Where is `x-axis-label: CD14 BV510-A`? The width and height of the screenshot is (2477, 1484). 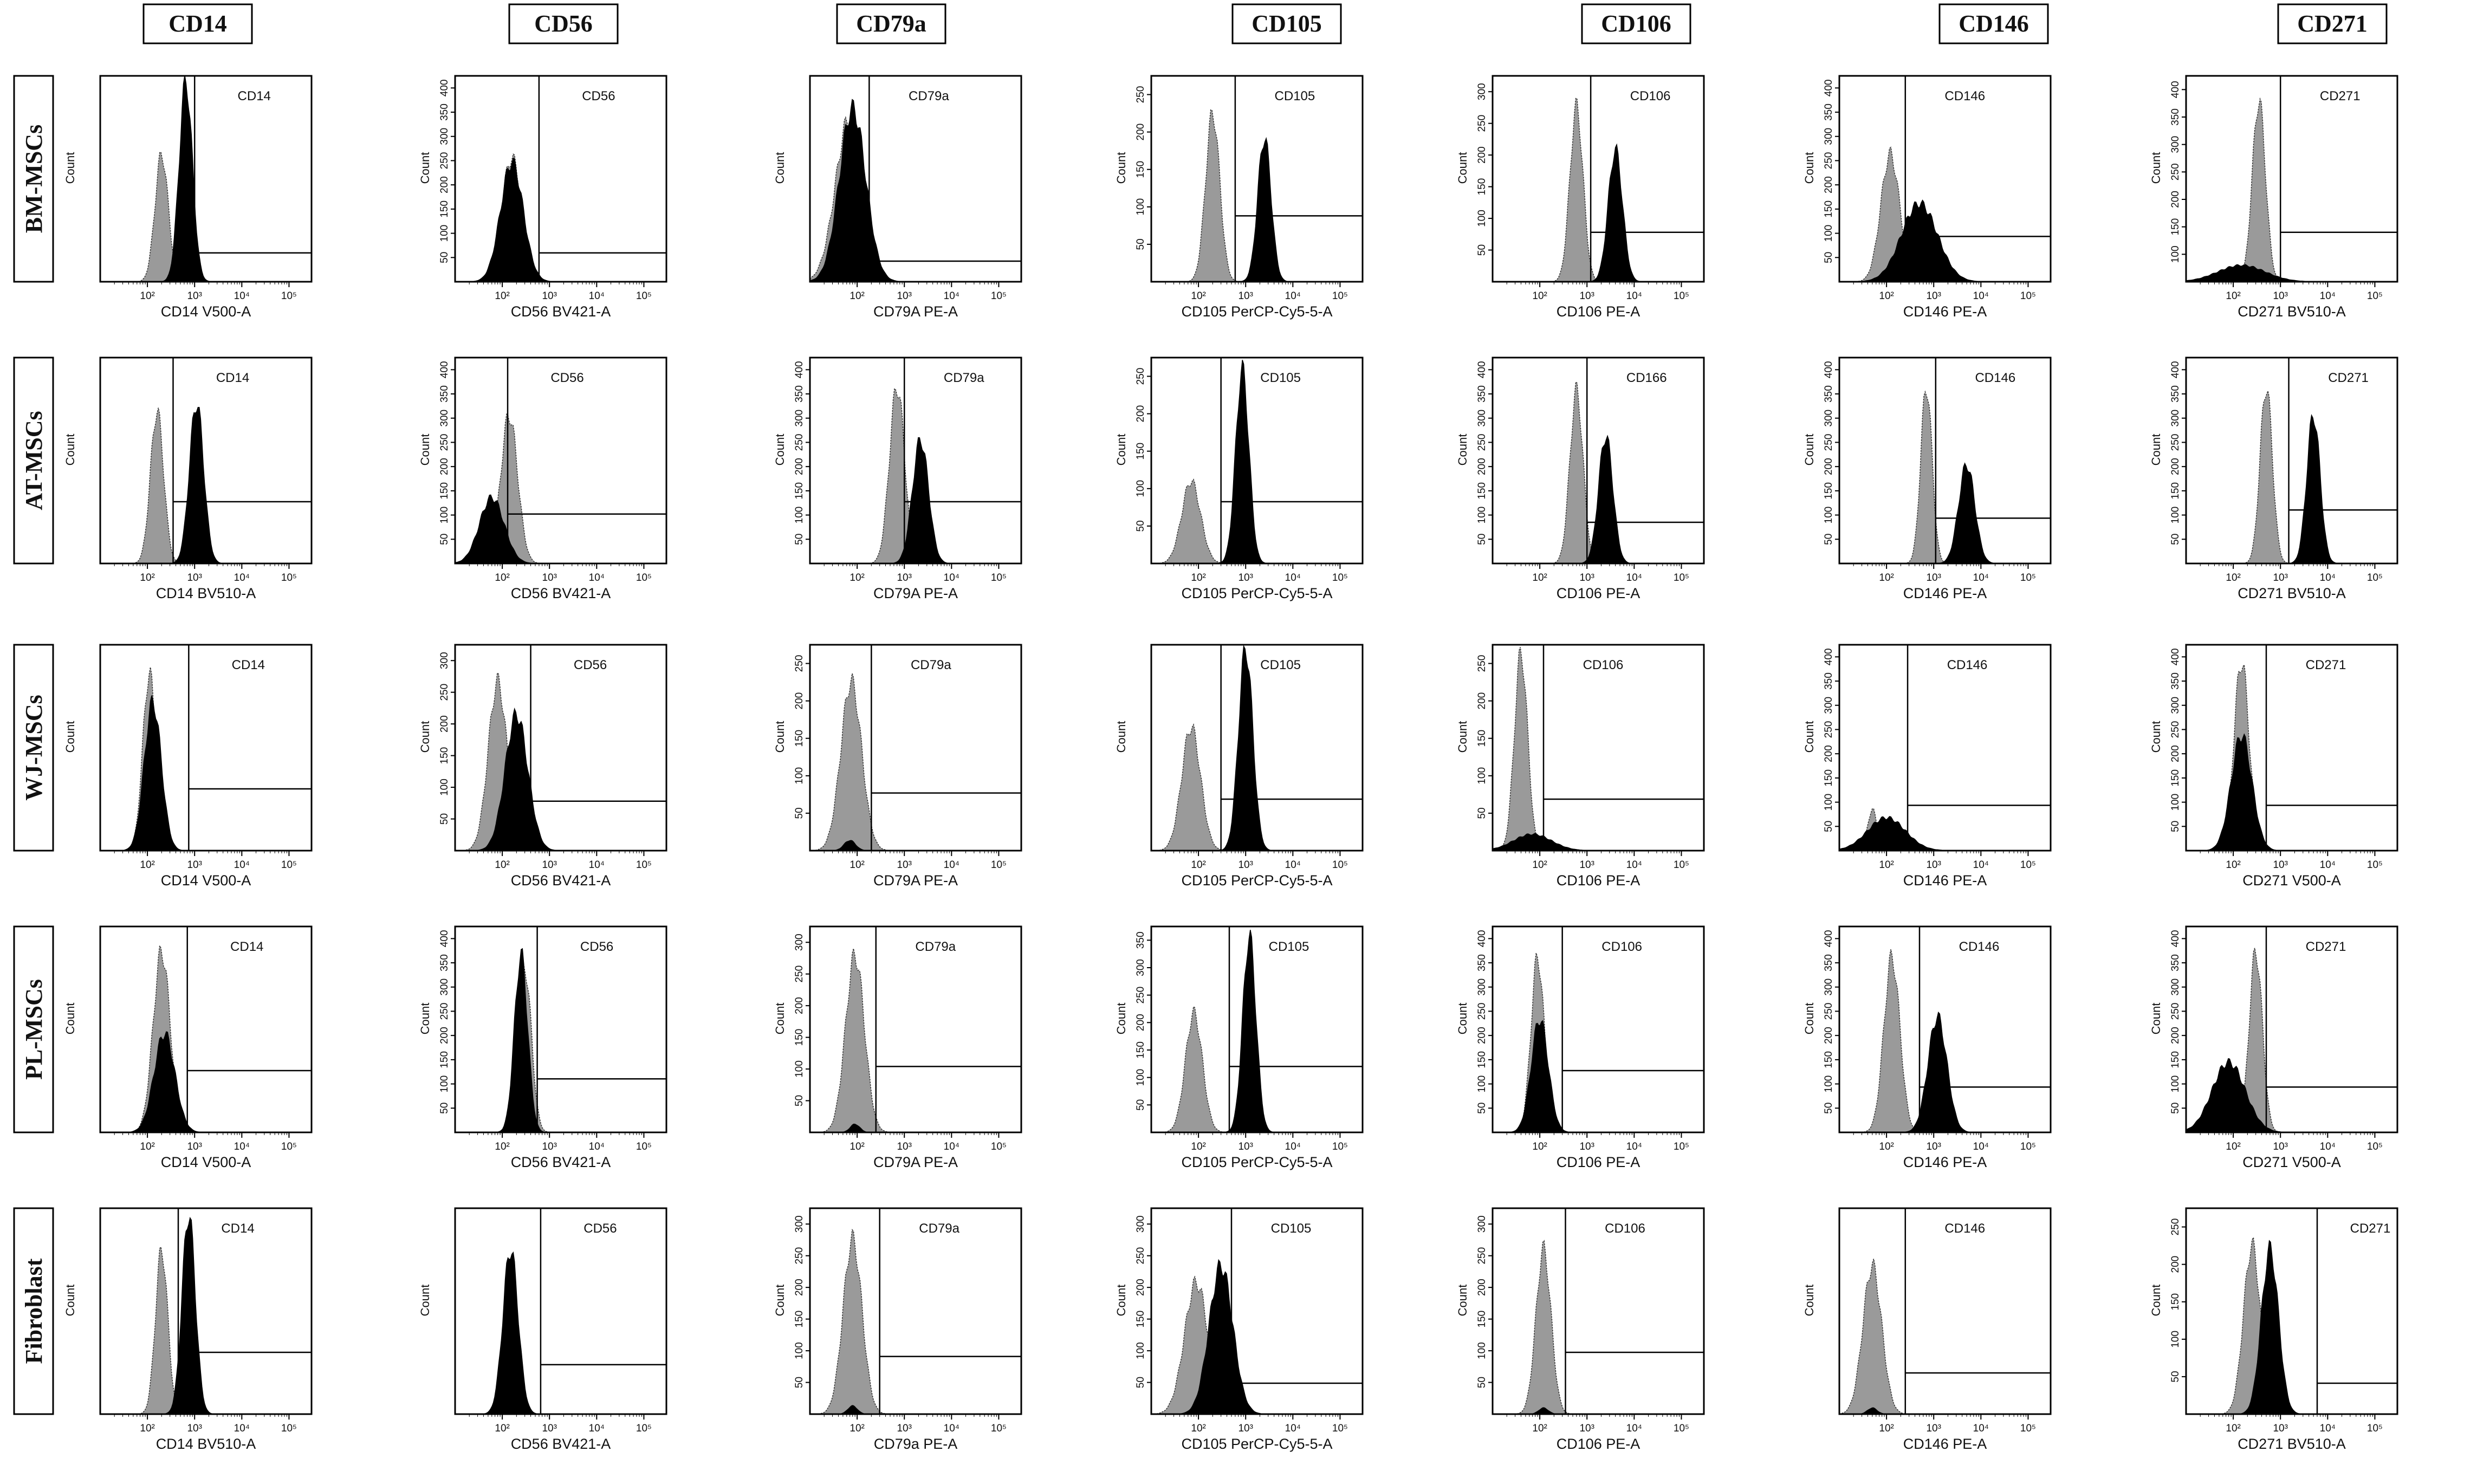 x-axis-label: CD14 BV510-A is located at coordinates (206, 1444).